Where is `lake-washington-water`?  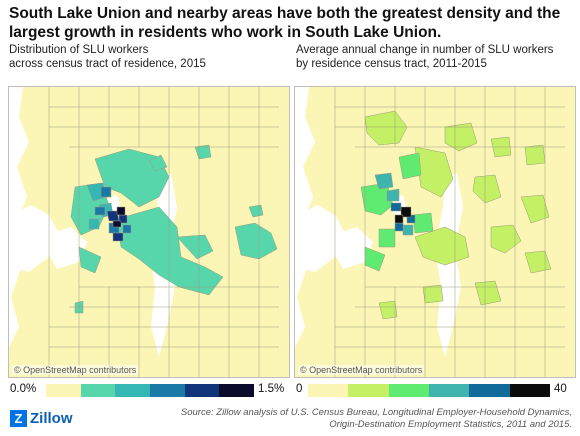 lake-washington-water is located at coordinates (449, 265).